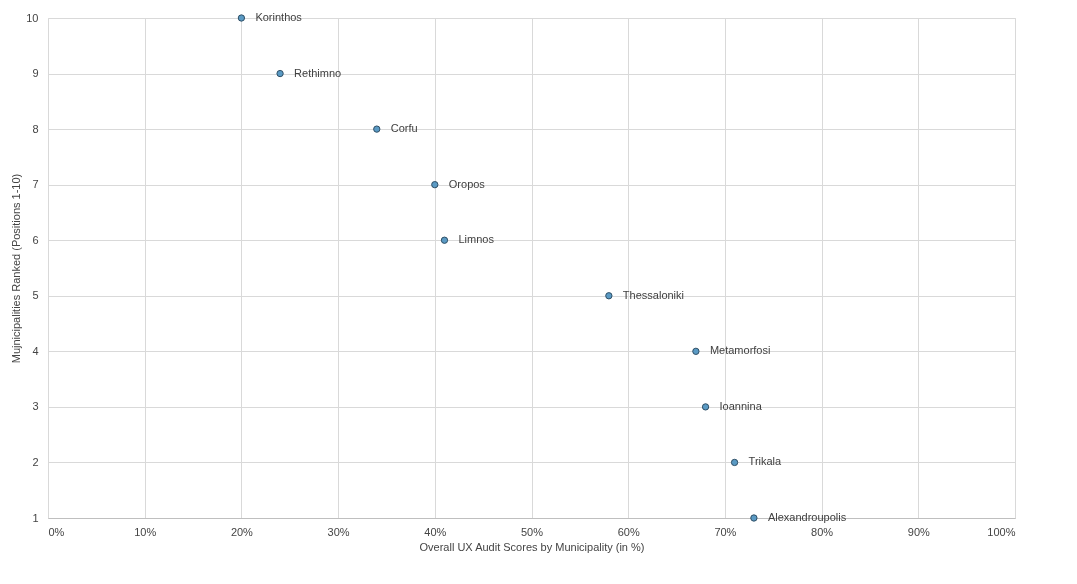 This screenshot has width=1077, height=584. What do you see at coordinates (35, 295) in the screenshot?
I see `y-tick-label: 5` at bounding box center [35, 295].